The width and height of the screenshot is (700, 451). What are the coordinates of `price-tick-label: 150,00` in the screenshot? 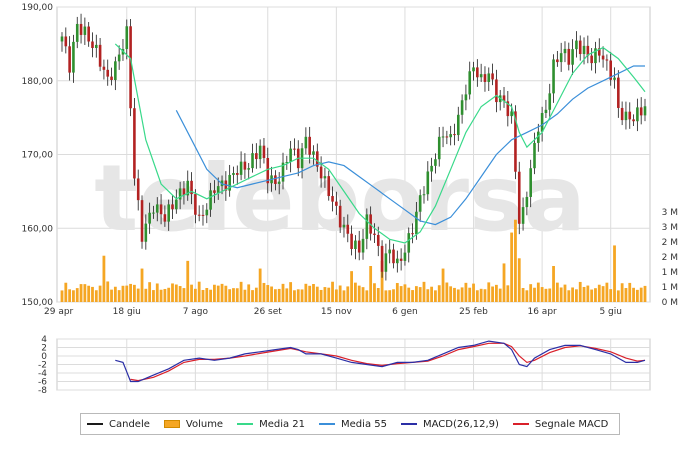 It's located at (38, 303).